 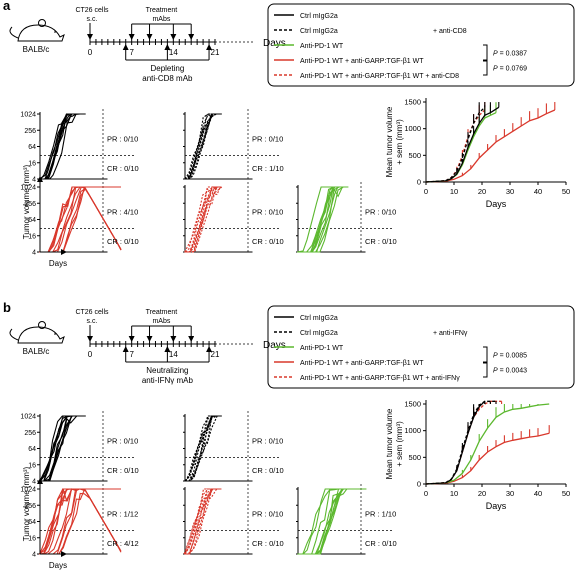 What do you see at coordinates (380, 513) in the screenshot?
I see `pr-label: PR : 1/10` at bounding box center [380, 513].